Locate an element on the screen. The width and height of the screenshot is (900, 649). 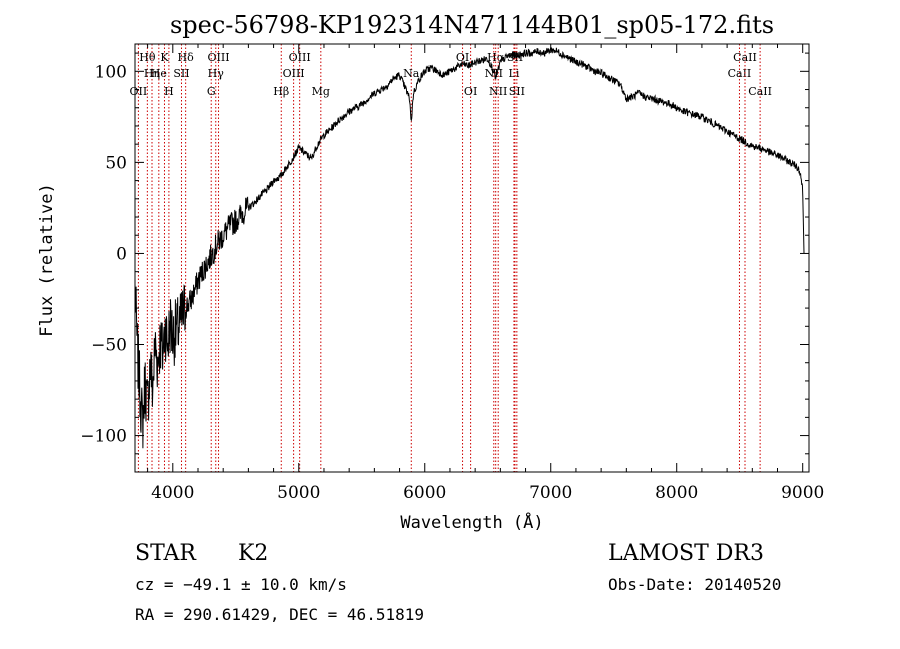
survey-name: LAMOST DR3 is located at coordinates (686, 553).